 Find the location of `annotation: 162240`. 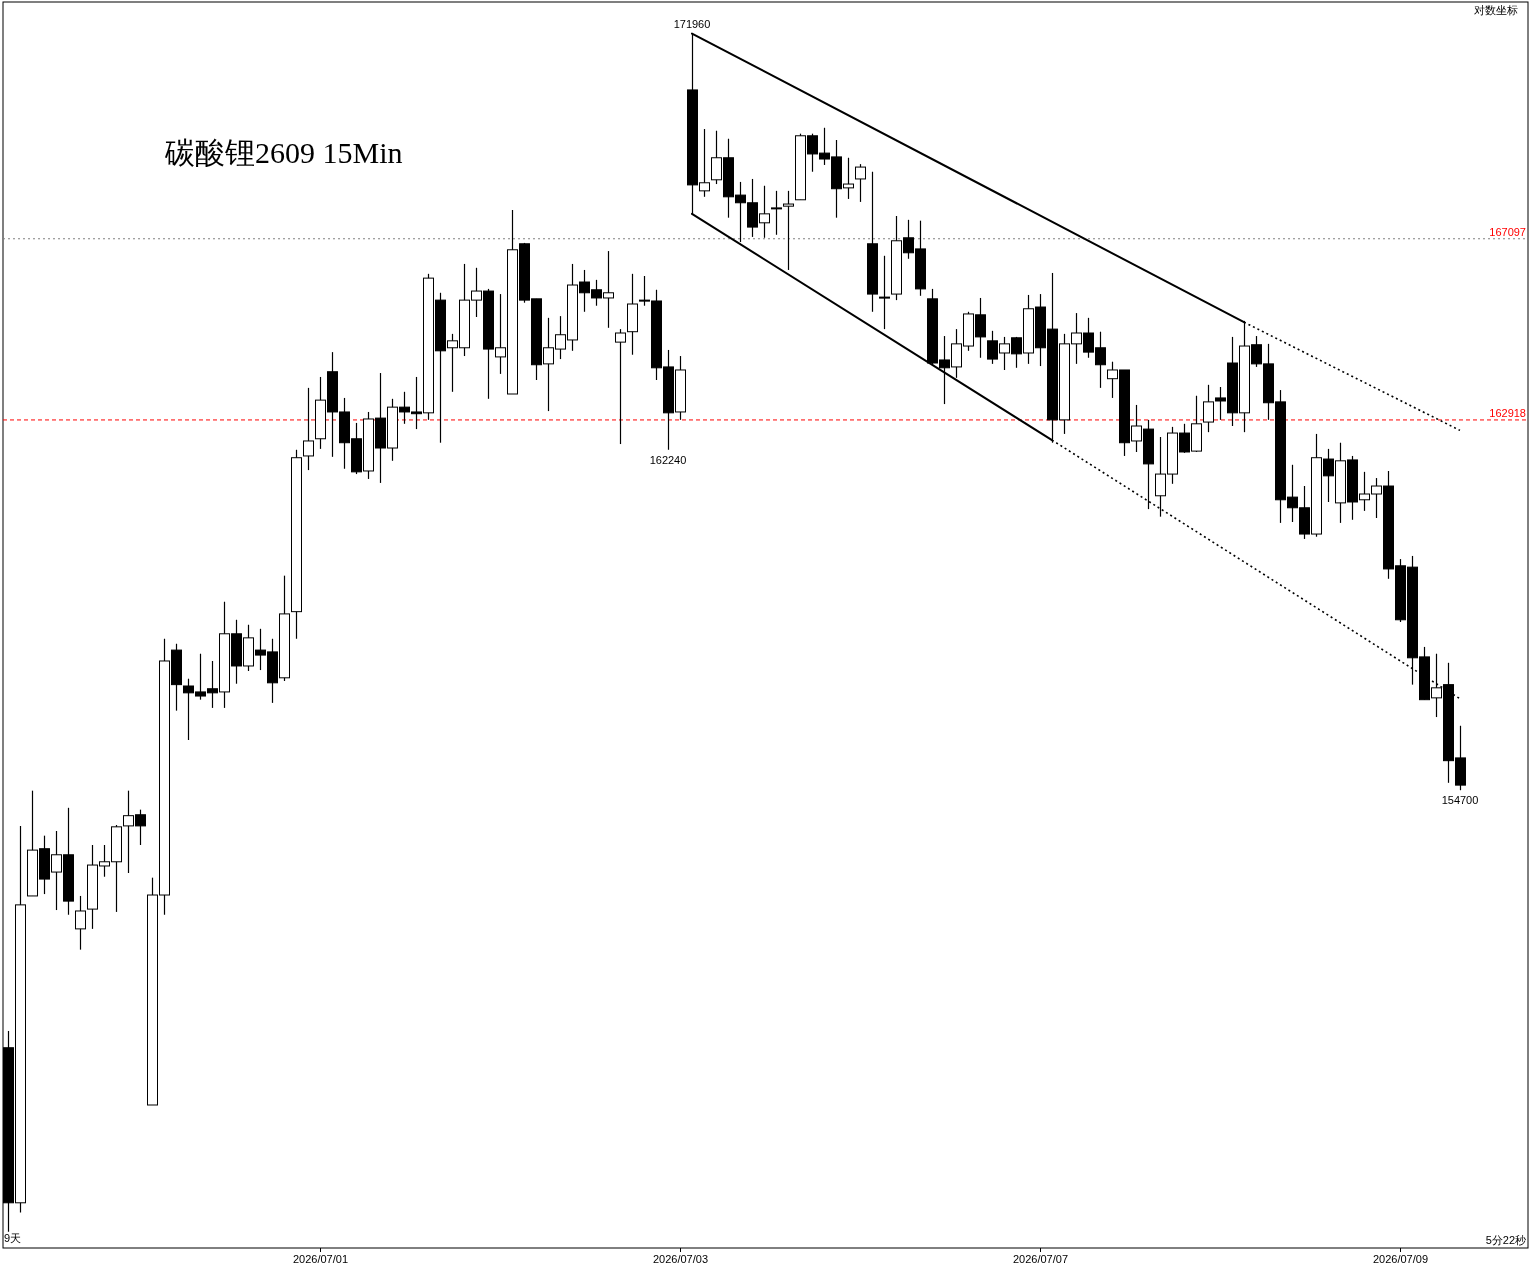

annotation: 162240 is located at coordinates (668, 459).